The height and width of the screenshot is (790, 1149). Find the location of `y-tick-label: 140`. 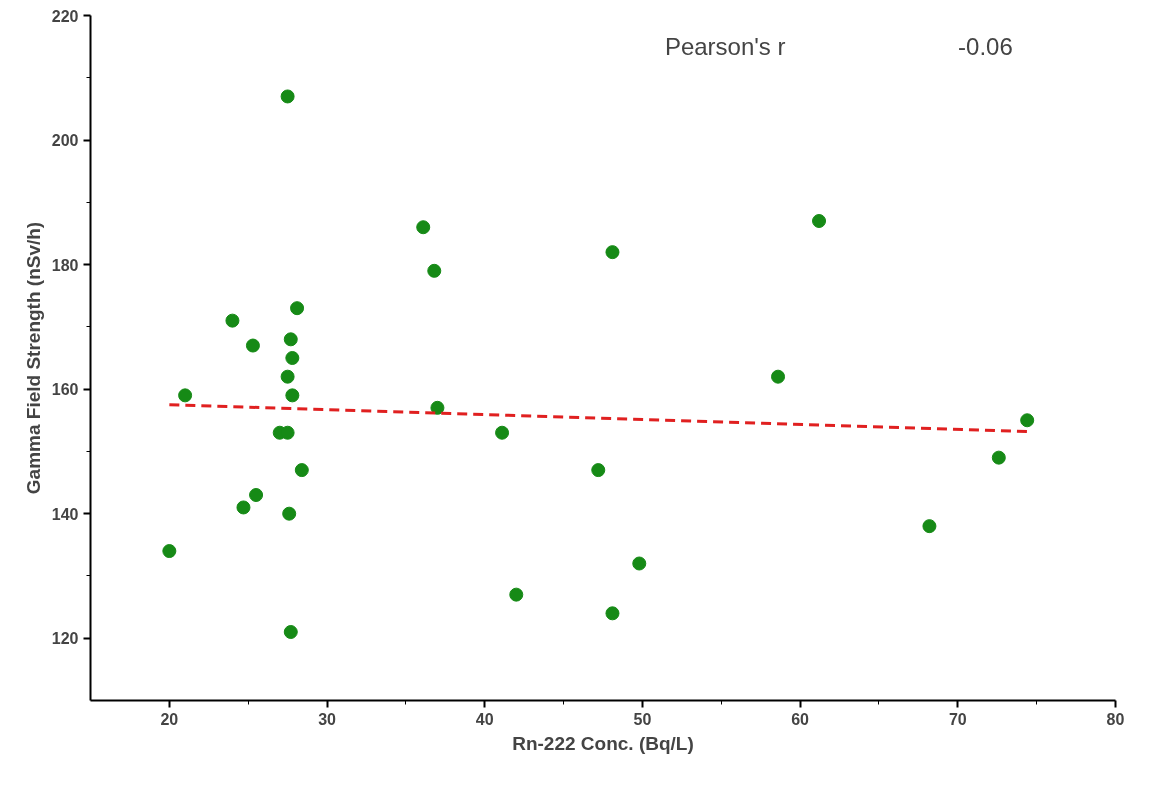

y-tick-label: 140 is located at coordinates (65, 514).